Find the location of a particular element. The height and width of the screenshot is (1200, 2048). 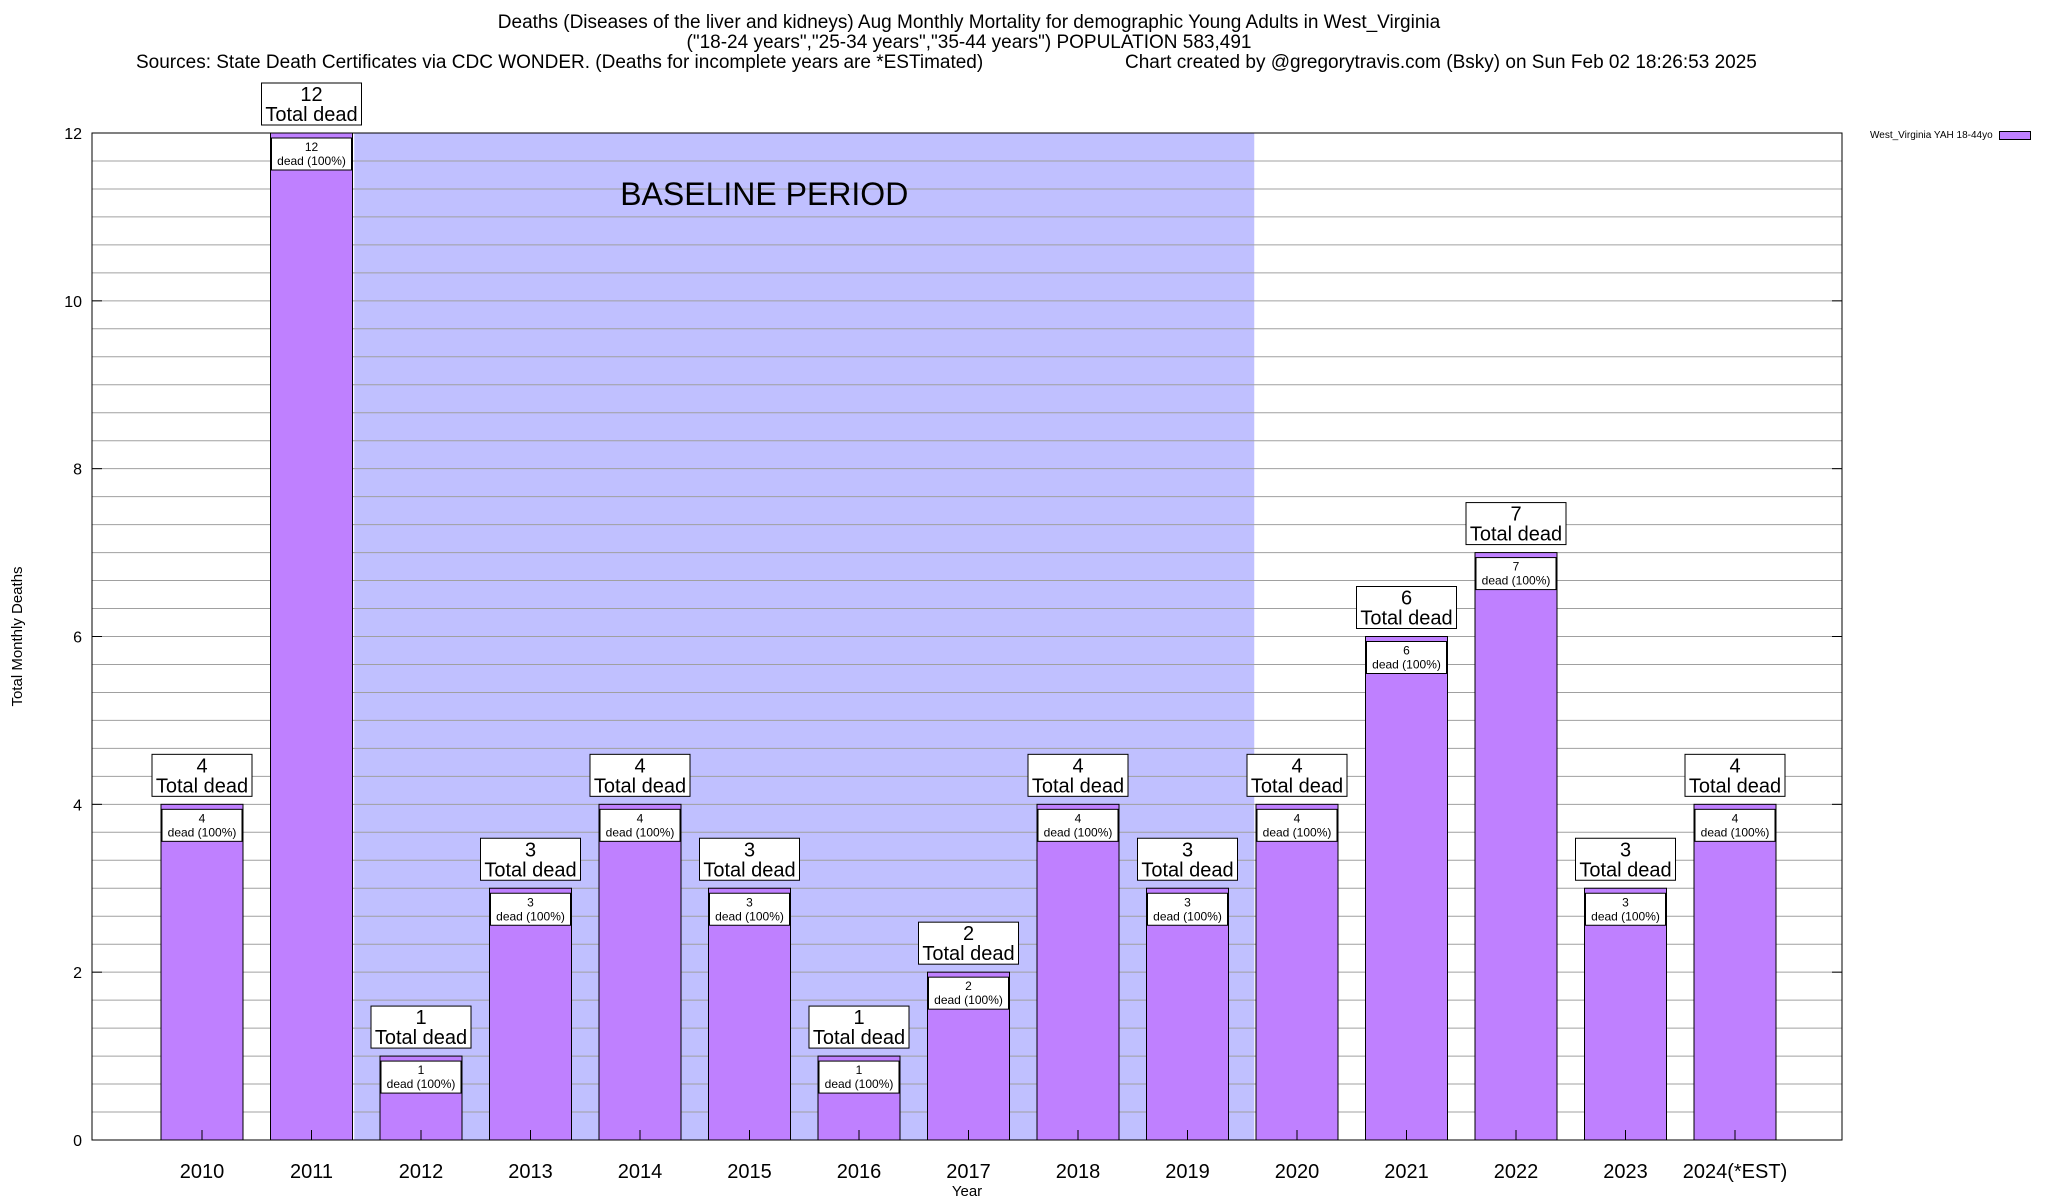

x-tick-label: 2014 is located at coordinates (640, 1172).